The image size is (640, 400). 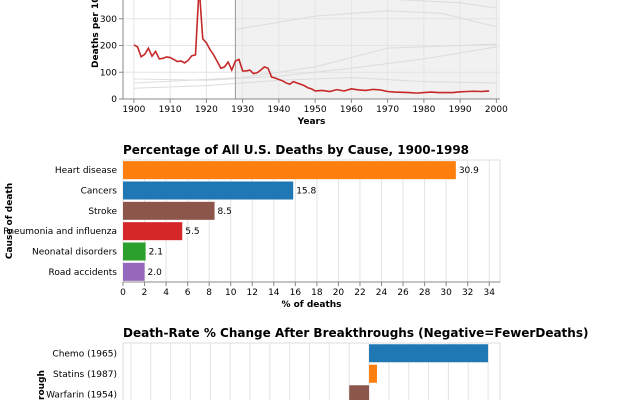 I want to click on cause-category-label: Pneumonia and influenza, so click(x=60, y=232).